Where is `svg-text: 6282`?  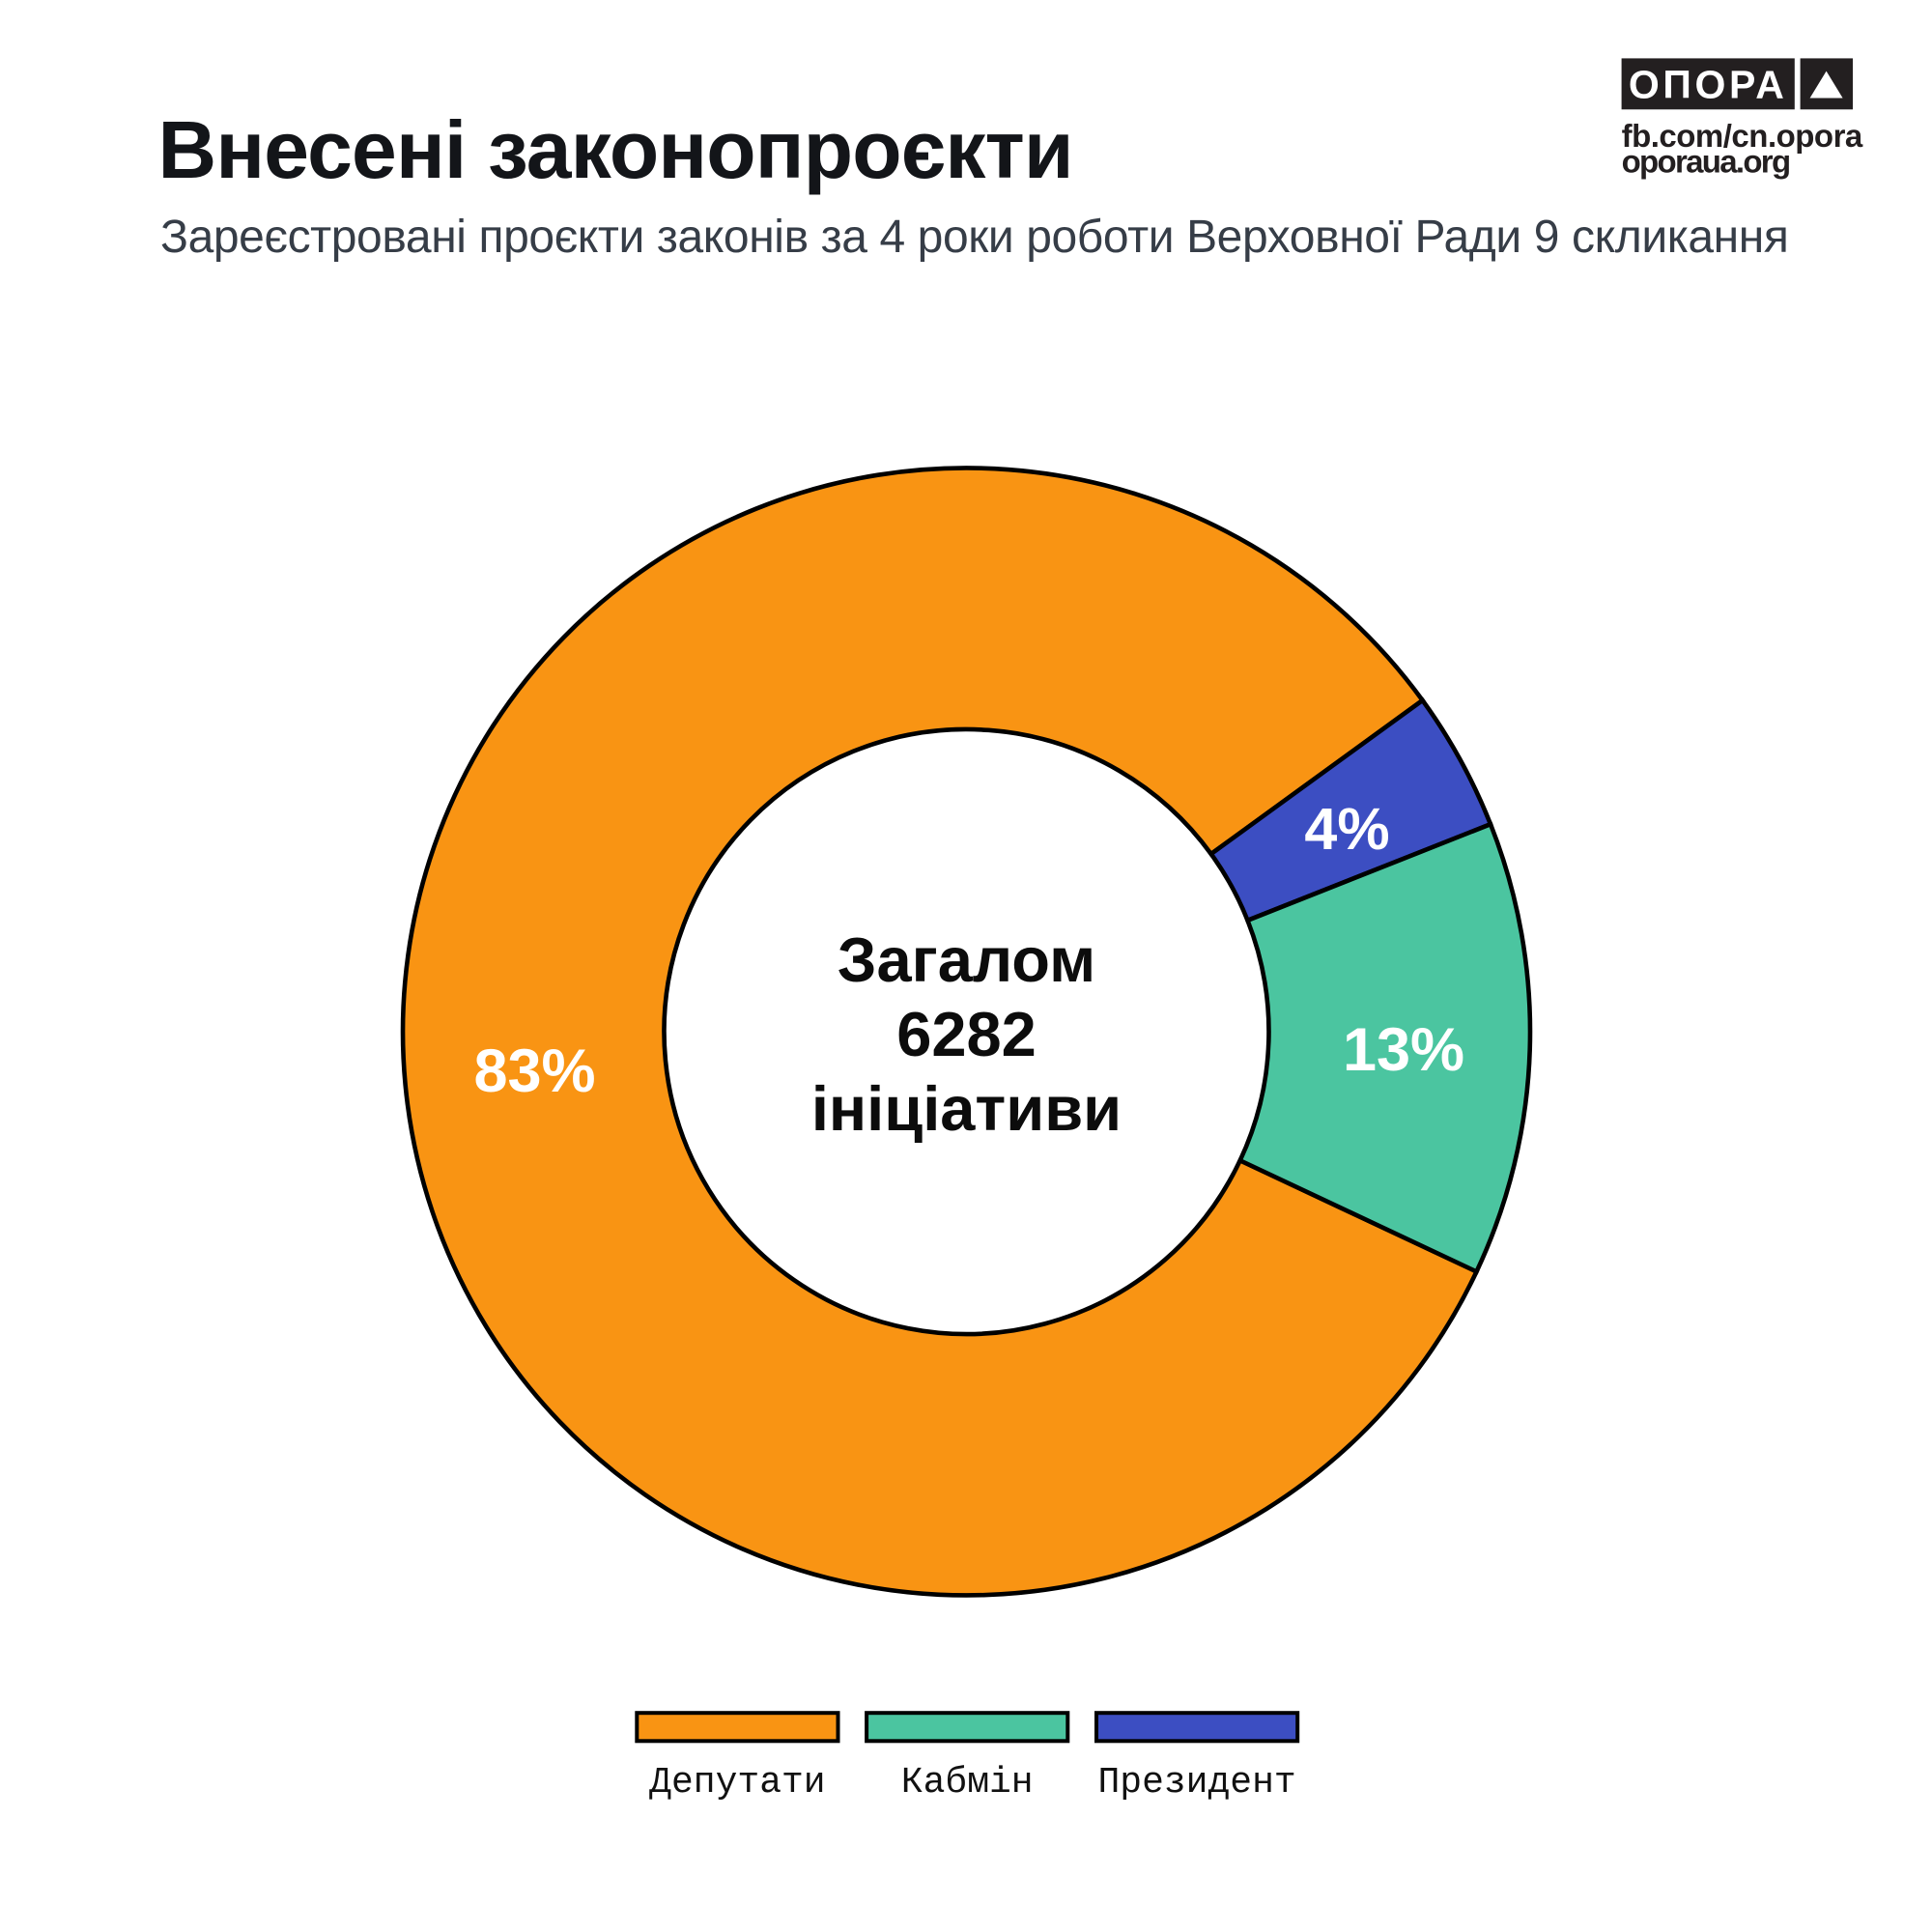 svg-text: 6282 is located at coordinates (966, 1034).